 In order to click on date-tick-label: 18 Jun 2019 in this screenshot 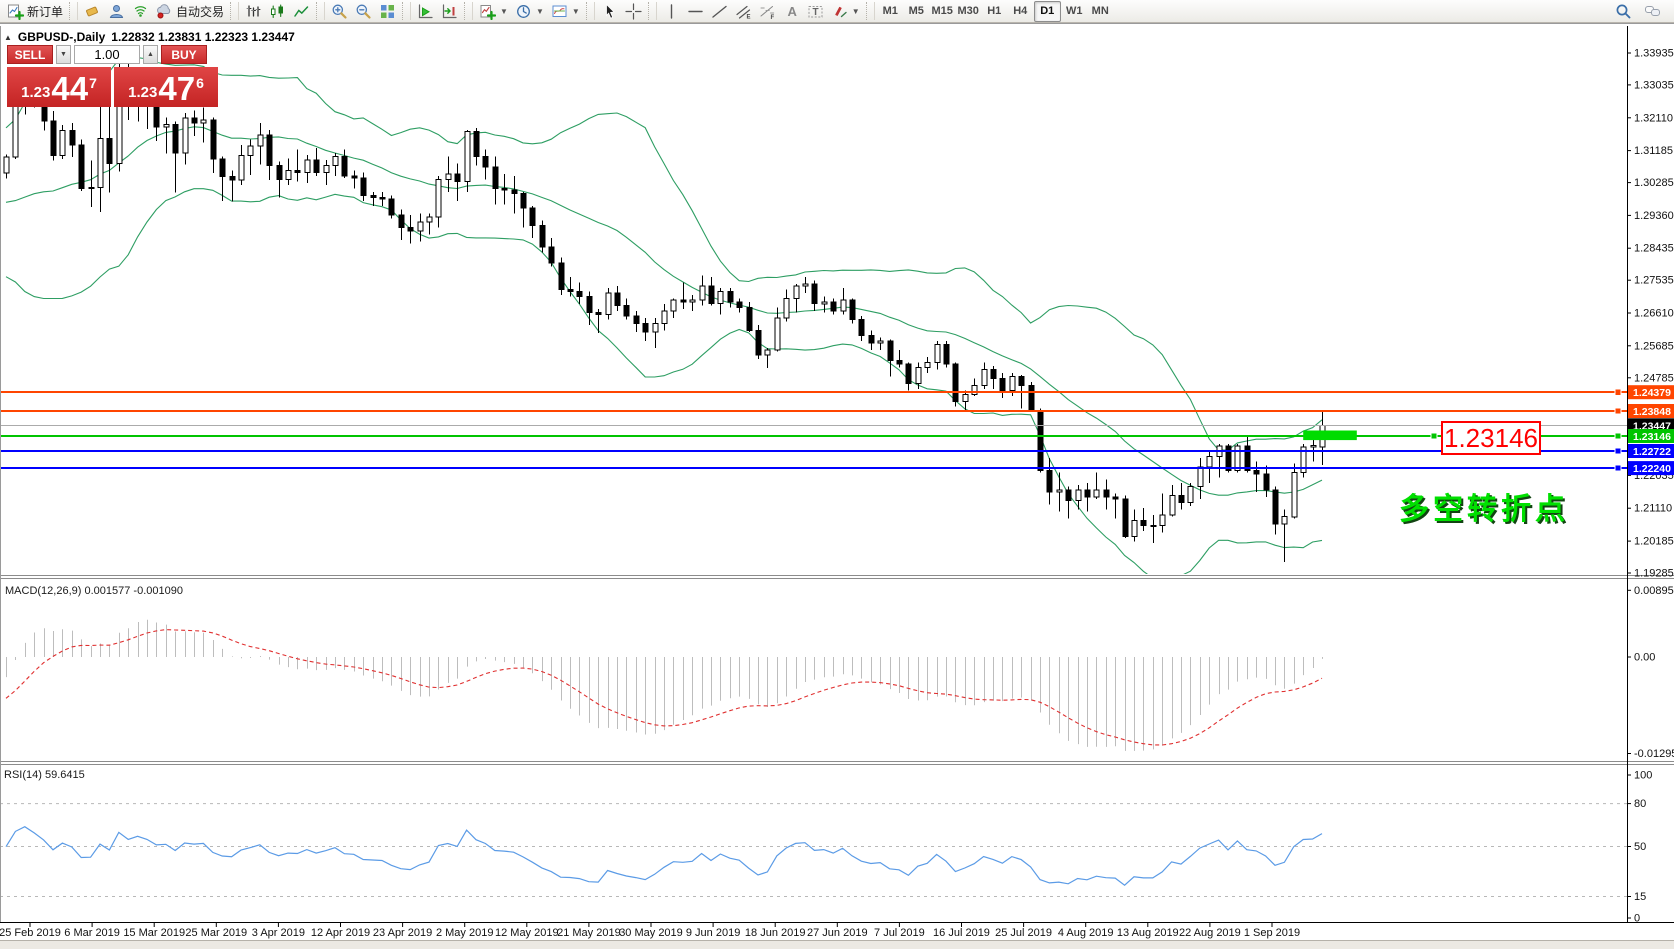, I will do `click(775, 933)`.